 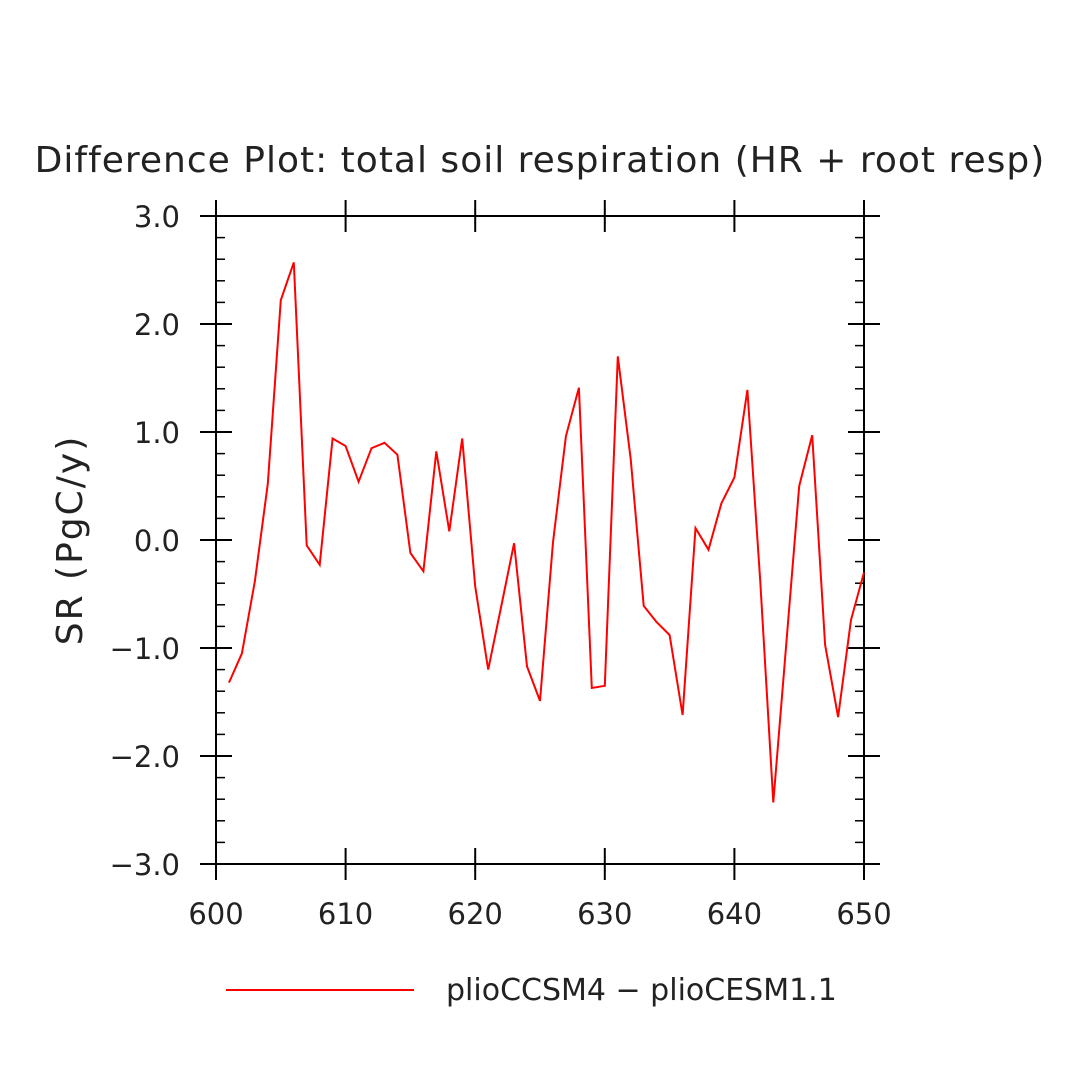 I want to click on x-tick-label: 630, so click(x=604, y=914).